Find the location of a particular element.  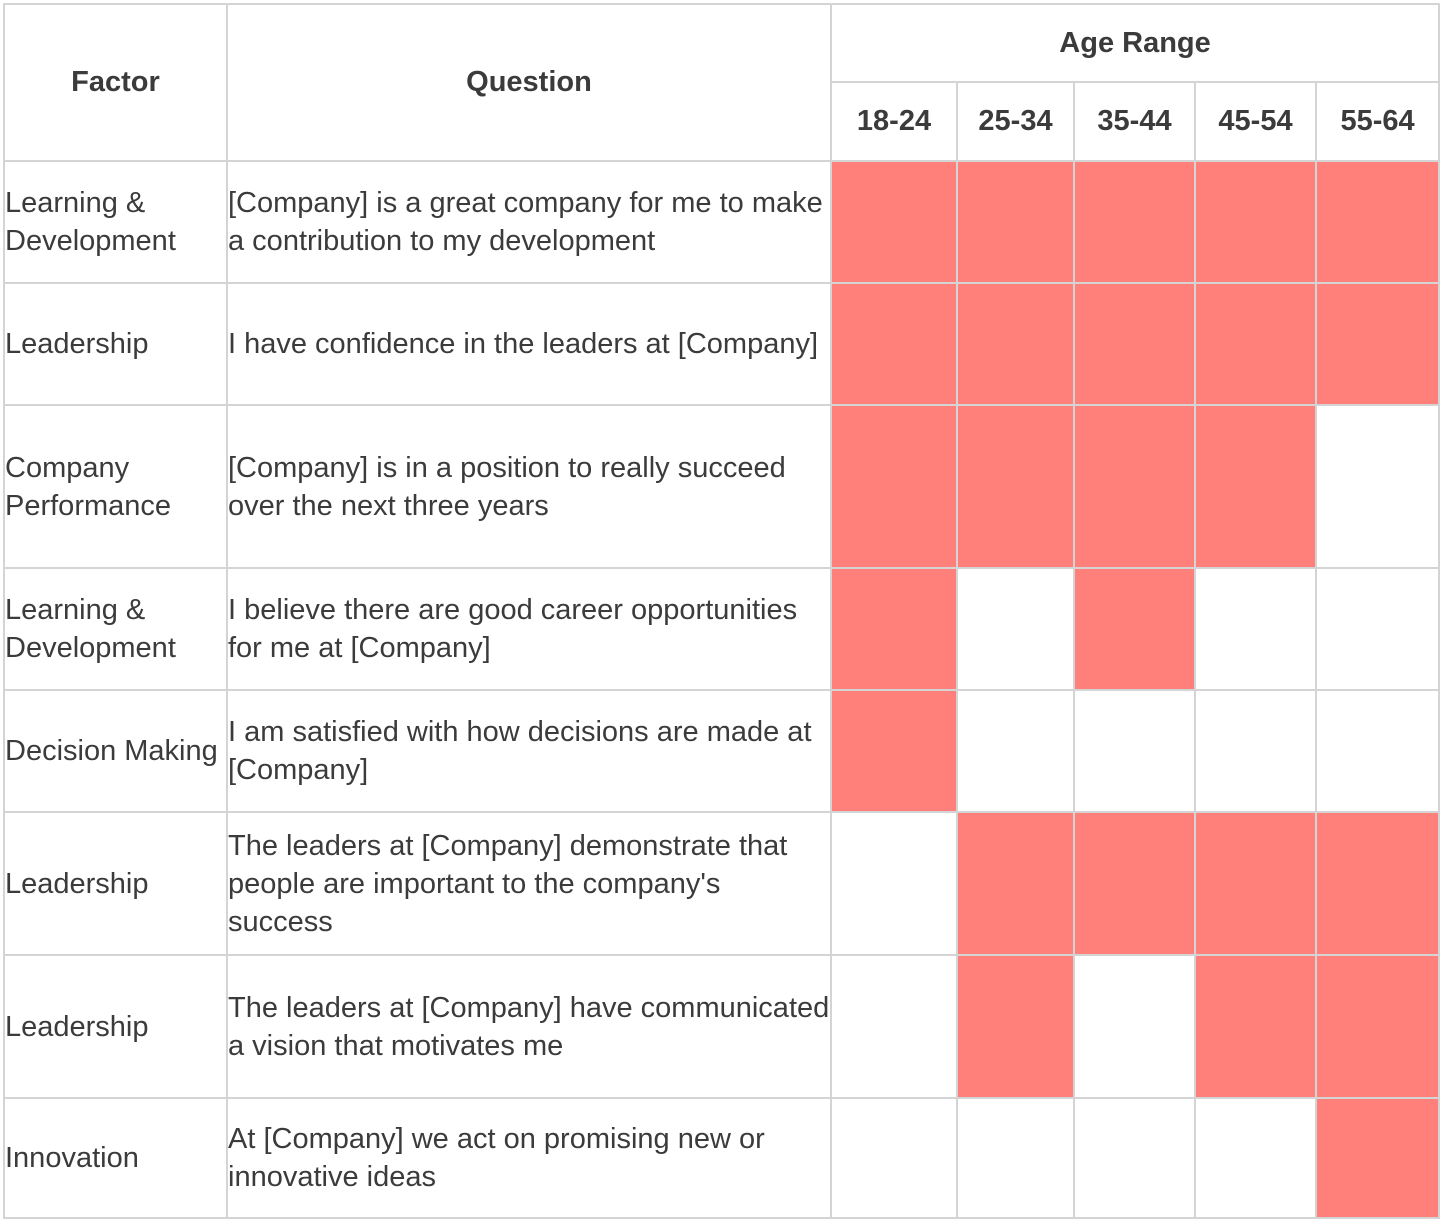

age-header: 55-64 is located at coordinates (1377, 121).